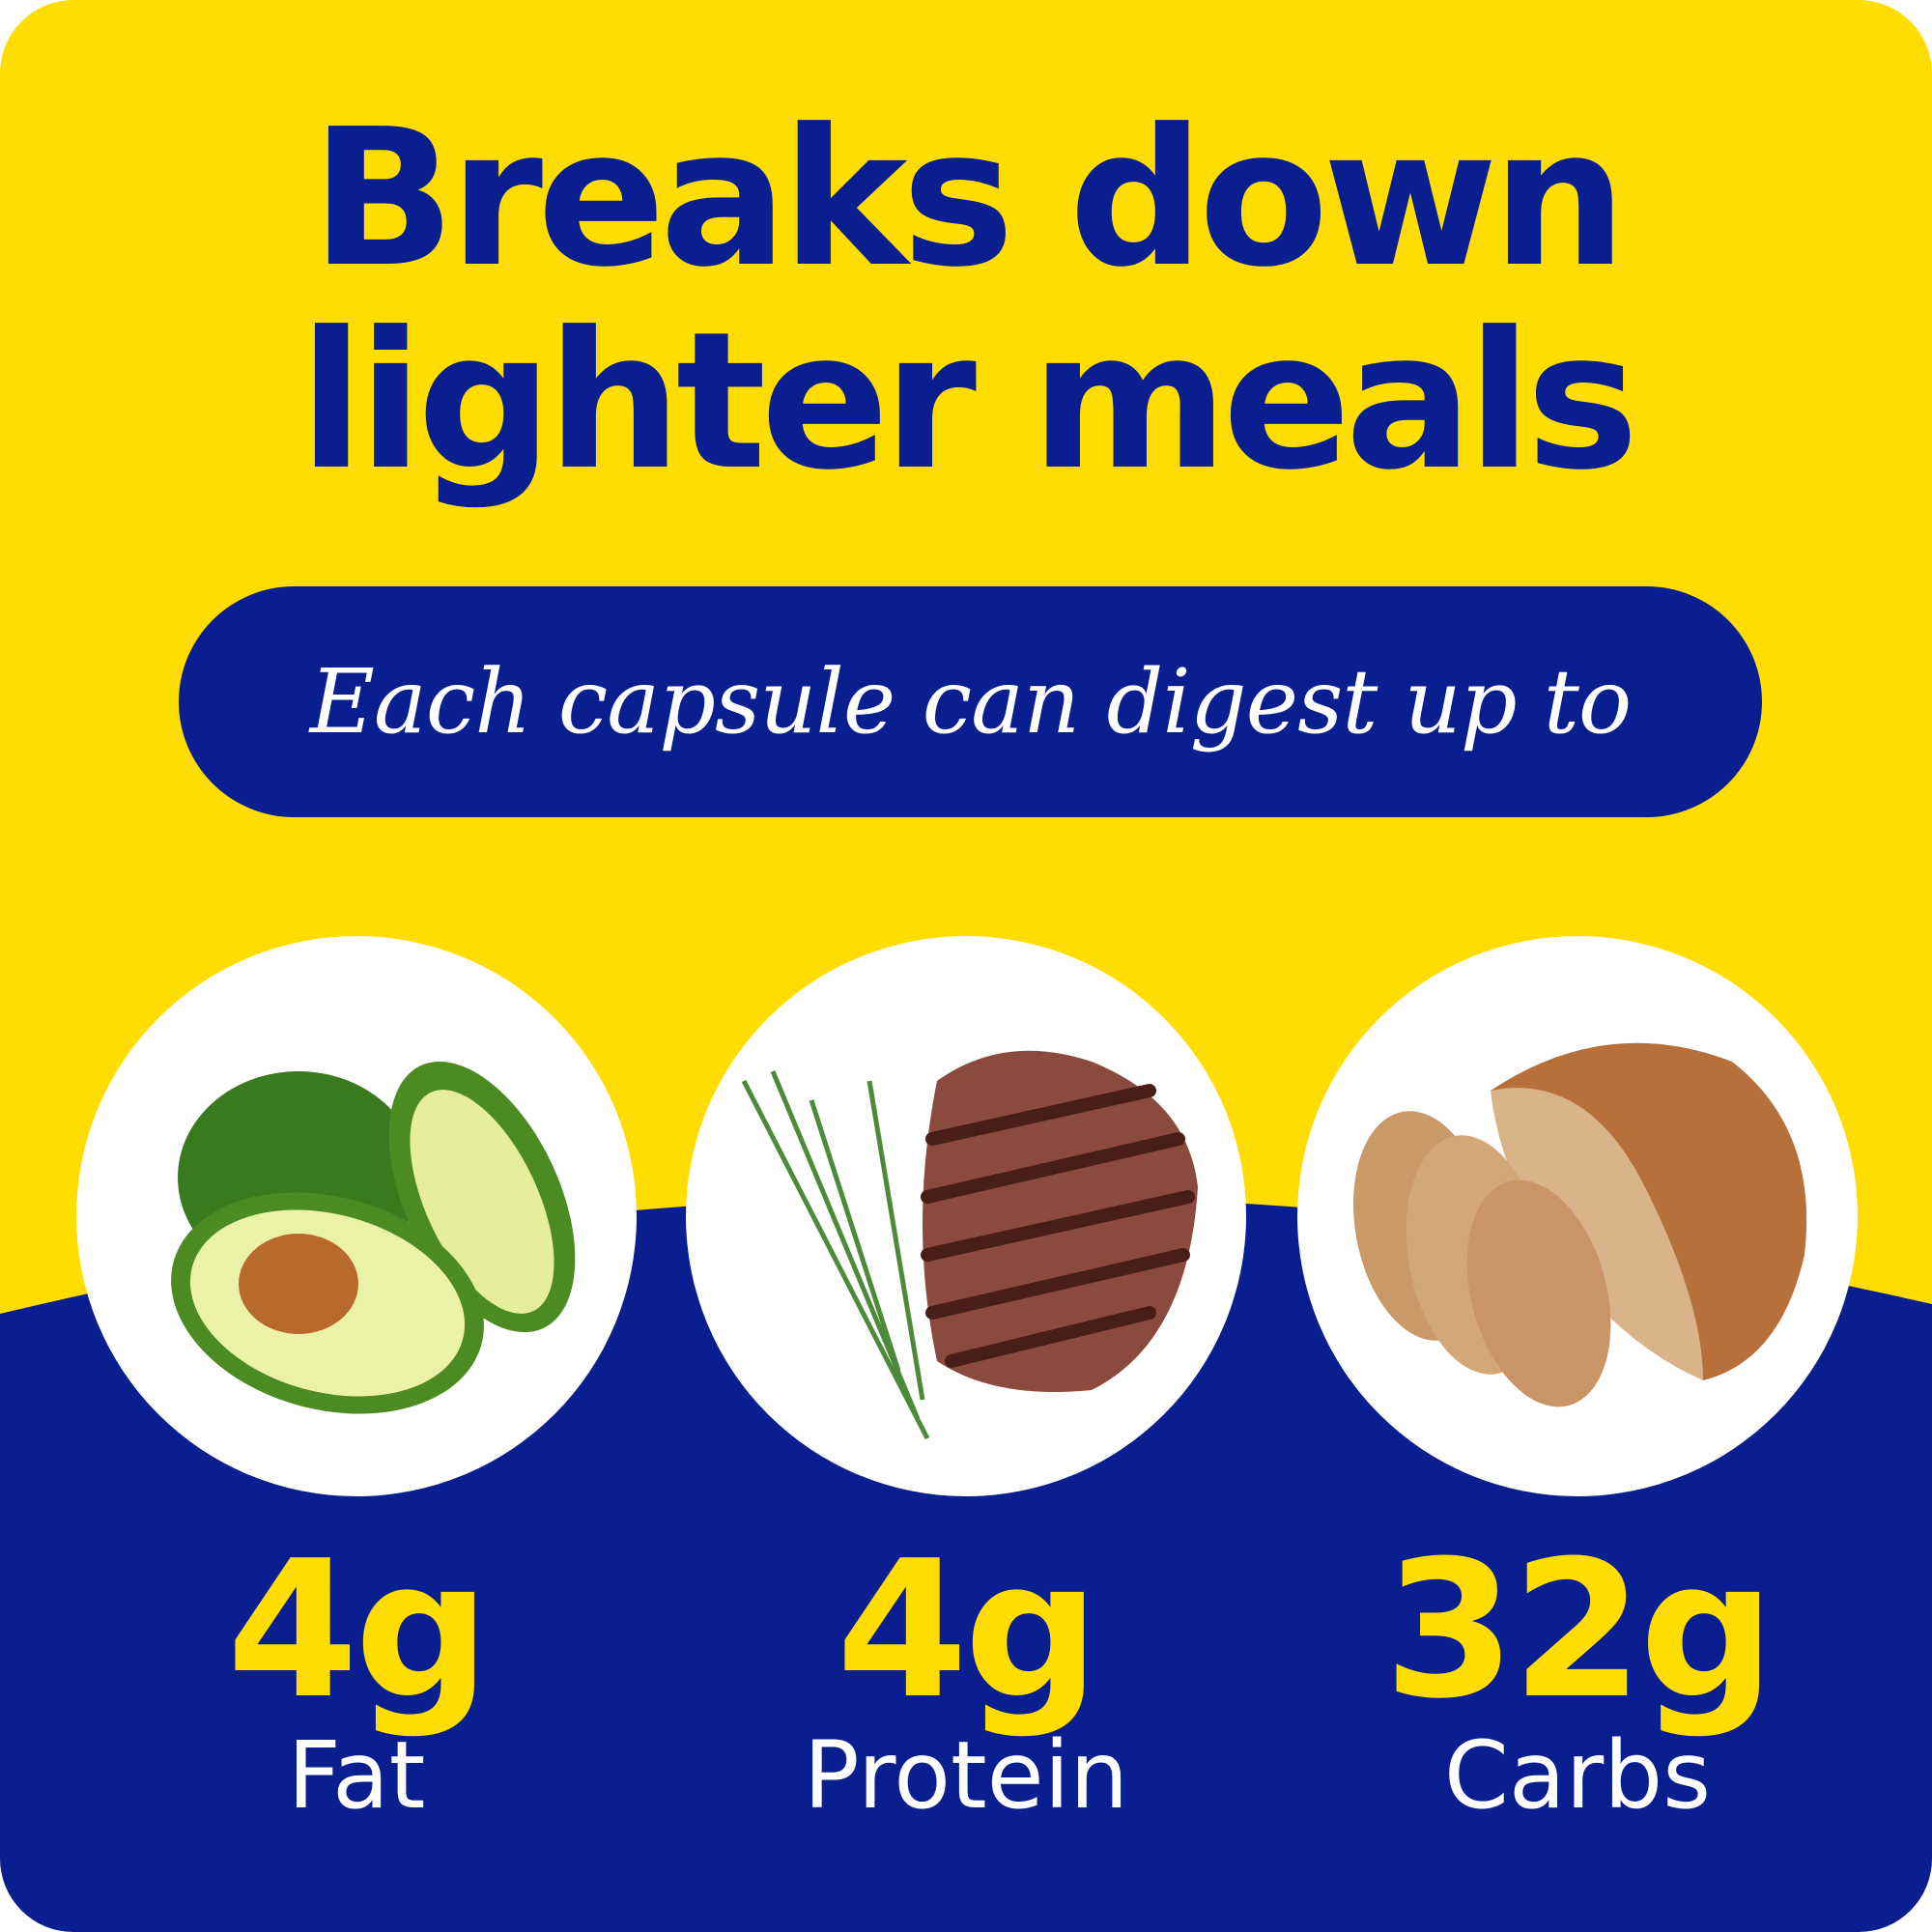 The width and height of the screenshot is (1932, 1932). I want to click on fat-label: Fat, so click(356, 1775).